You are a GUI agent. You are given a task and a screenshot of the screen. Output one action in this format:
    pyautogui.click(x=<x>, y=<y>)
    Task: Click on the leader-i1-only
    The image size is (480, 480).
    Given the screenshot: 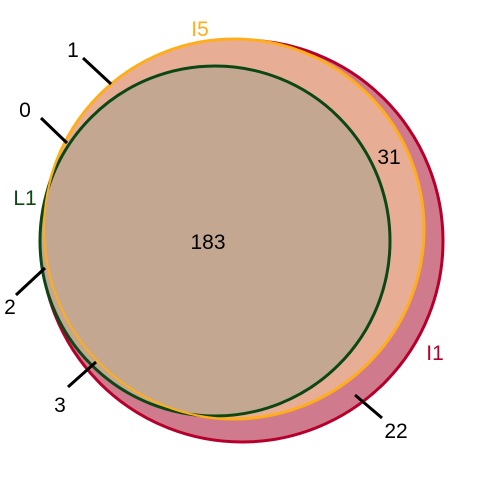 What is the action you would take?
    pyautogui.click(x=368, y=406)
    